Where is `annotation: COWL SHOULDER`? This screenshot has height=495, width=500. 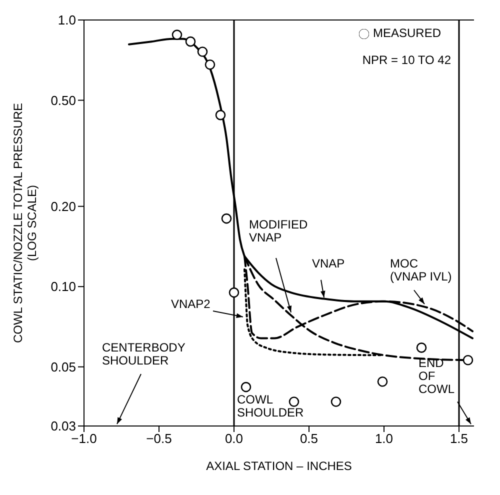 annotation: COWL SHOULDER is located at coordinates (270, 406).